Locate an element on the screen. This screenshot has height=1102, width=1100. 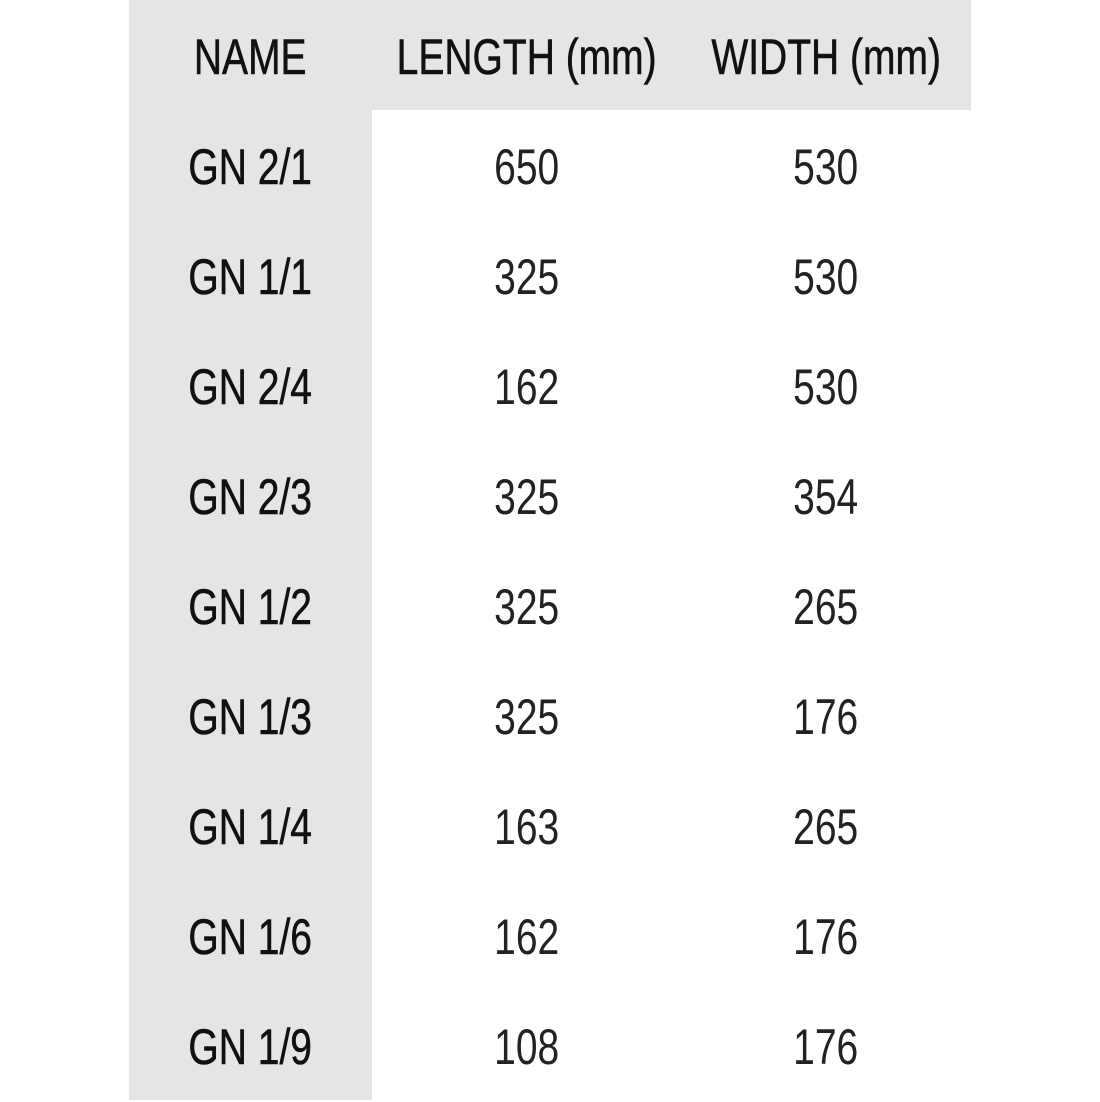
cell-text: GN 1/3 is located at coordinates (250, 717).